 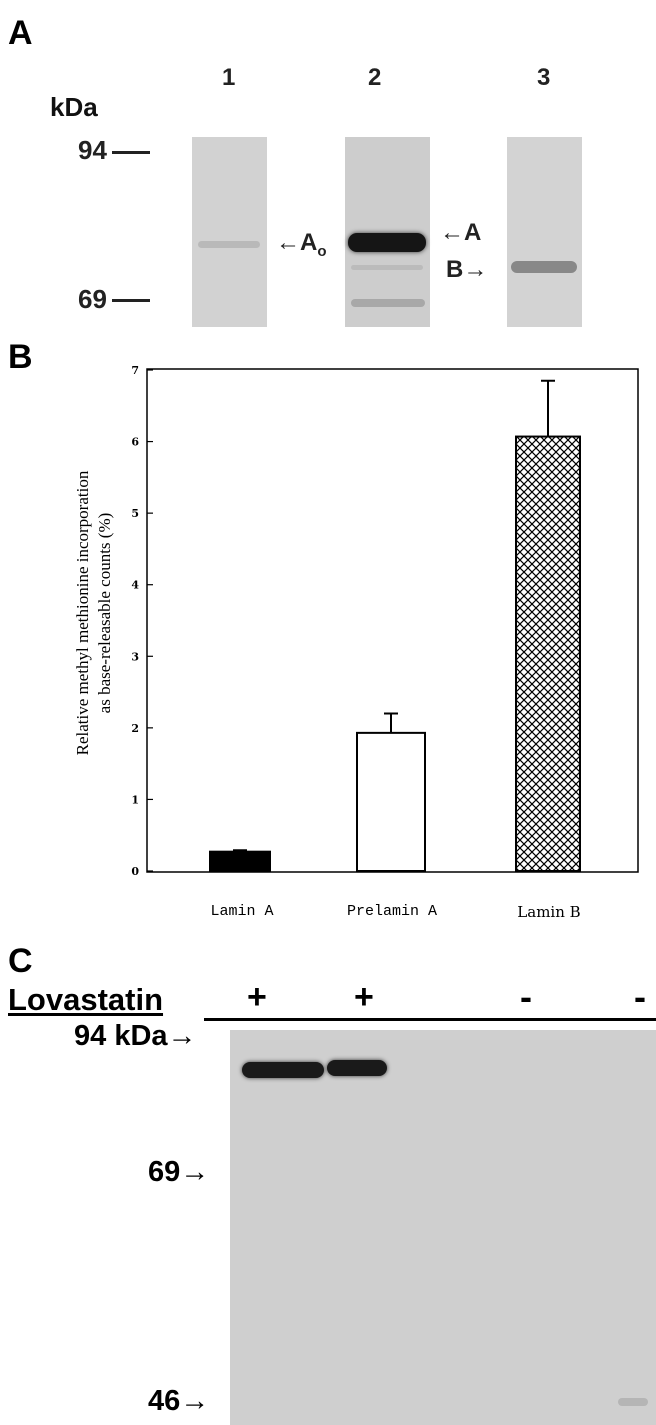 I want to click on panel-a-label: A, so click(x=20, y=33).